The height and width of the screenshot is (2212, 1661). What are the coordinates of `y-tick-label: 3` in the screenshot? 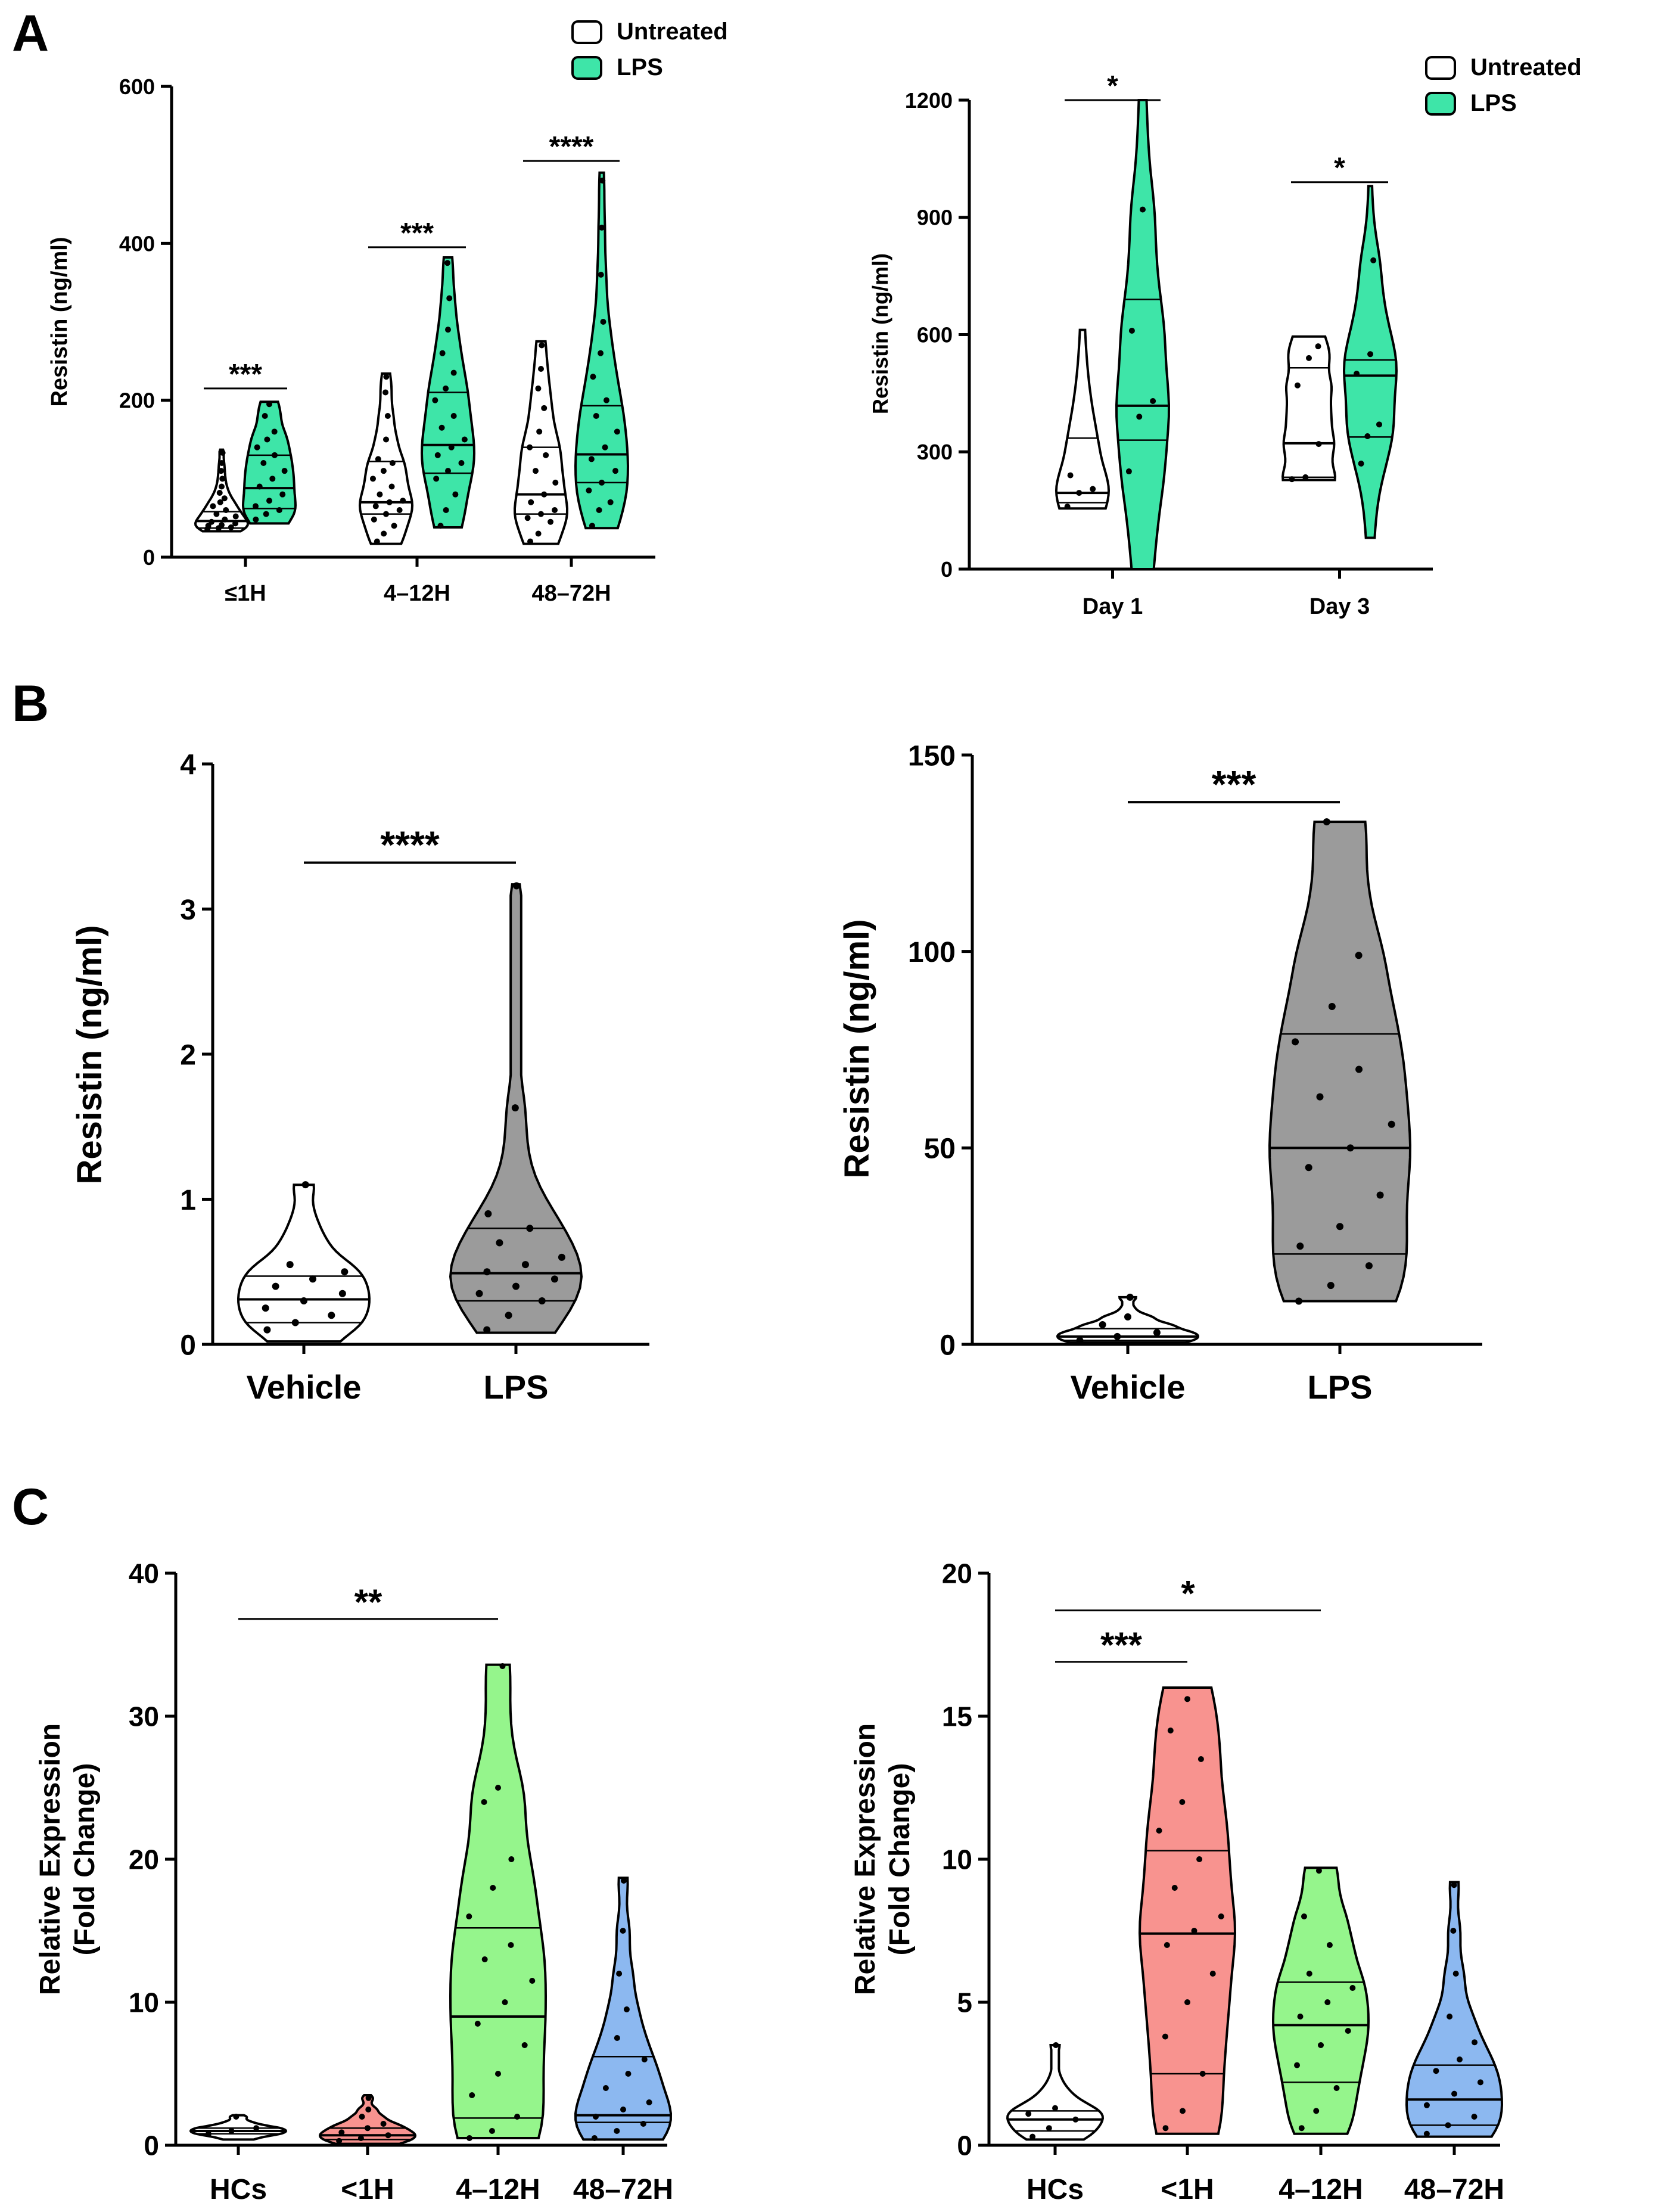 It's located at (188, 910).